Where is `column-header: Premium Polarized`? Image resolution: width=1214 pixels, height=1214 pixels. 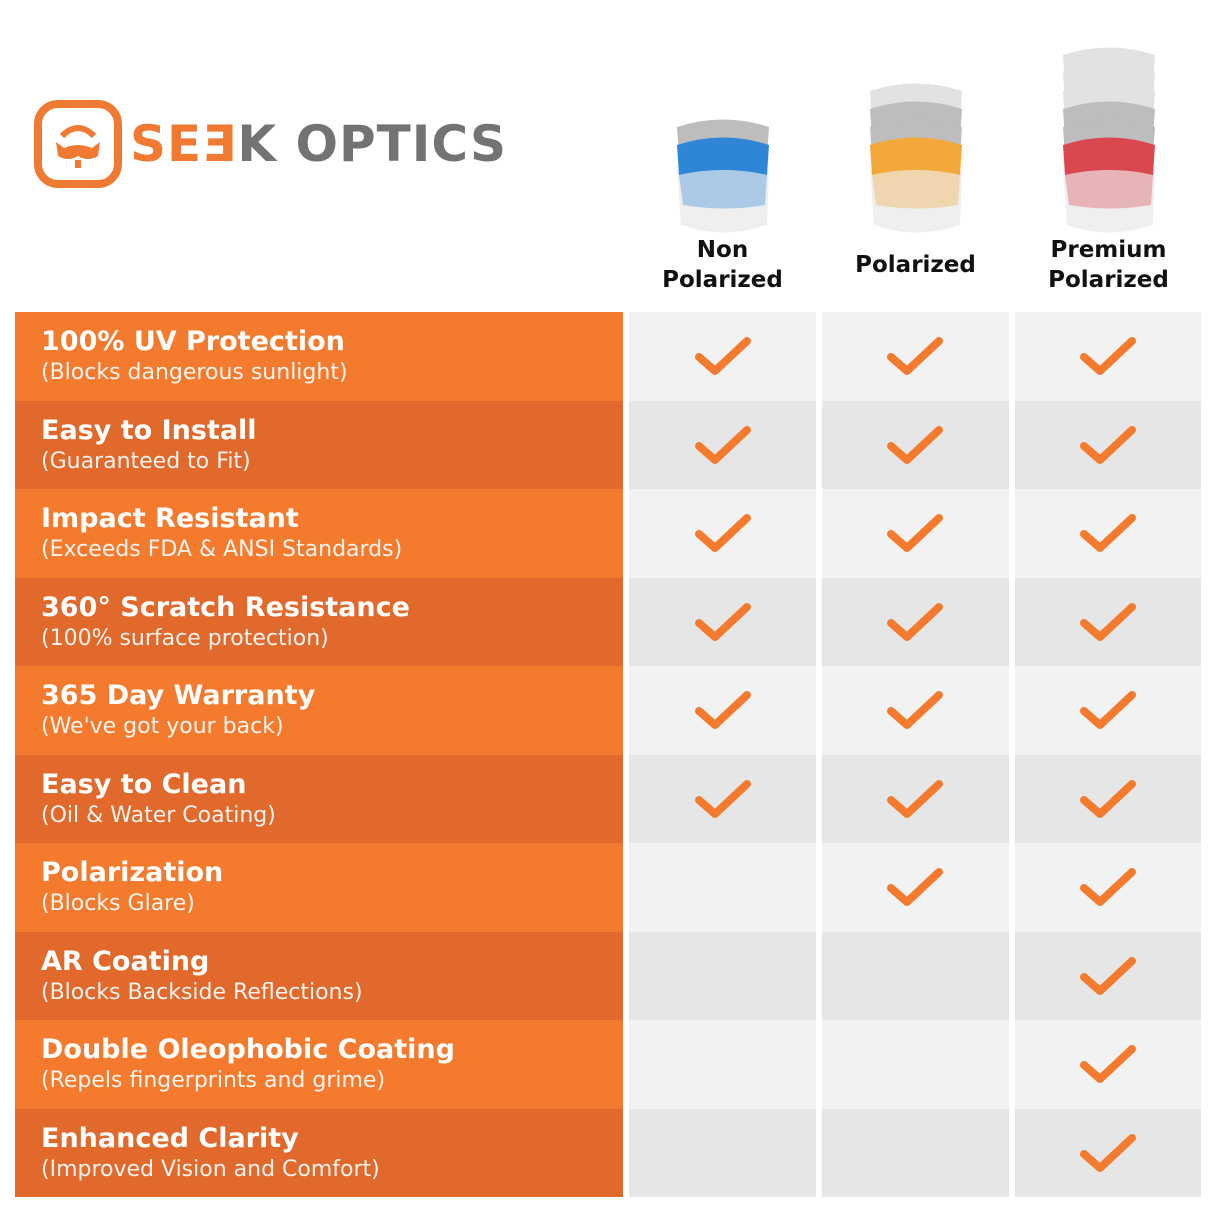
column-header: Premium Polarized is located at coordinates (1108, 150).